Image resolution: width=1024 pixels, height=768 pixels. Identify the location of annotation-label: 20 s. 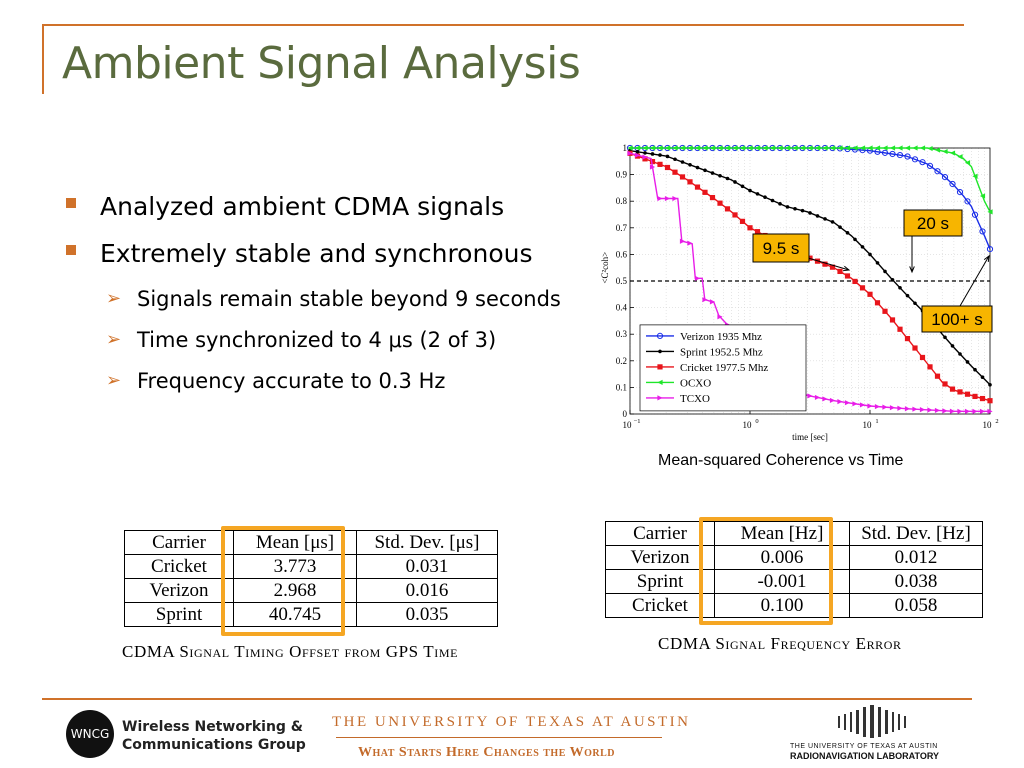
(933, 223).